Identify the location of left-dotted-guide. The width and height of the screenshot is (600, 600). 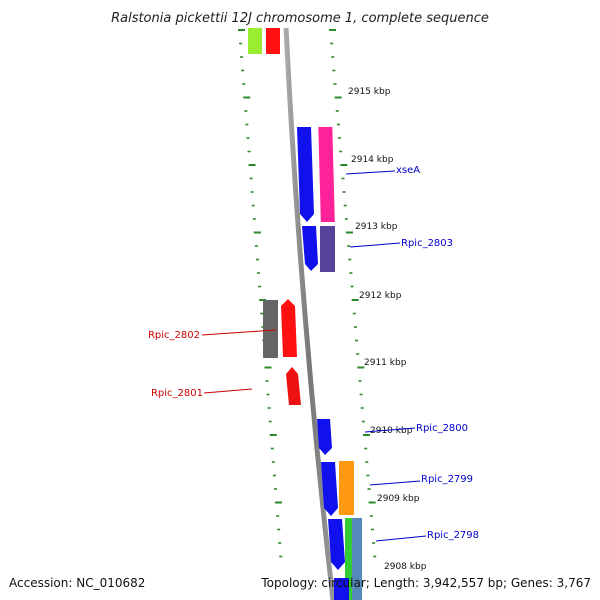
(260, 293).